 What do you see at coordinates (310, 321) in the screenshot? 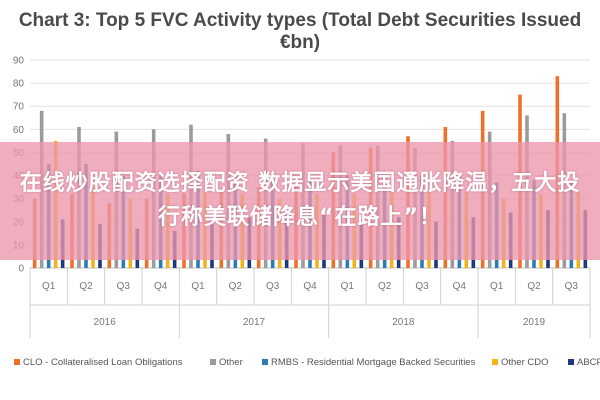
I see `x-axis-years: 2016 2017 2018 2019` at bounding box center [310, 321].